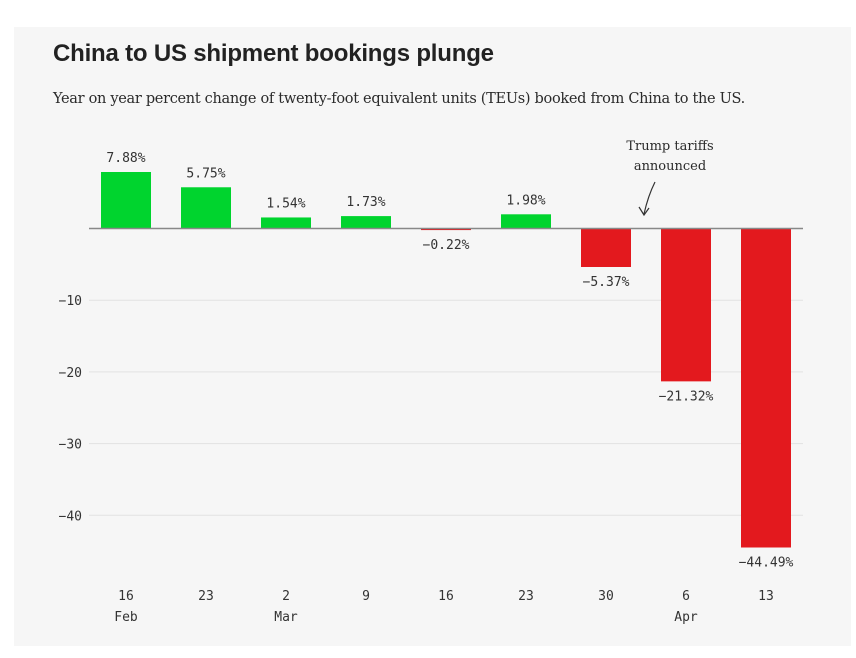 Image resolution: width=856 pixels, height=658 pixels. Describe the element at coordinates (606, 596) in the screenshot. I see `x-tick-day-6: 30` at that location.